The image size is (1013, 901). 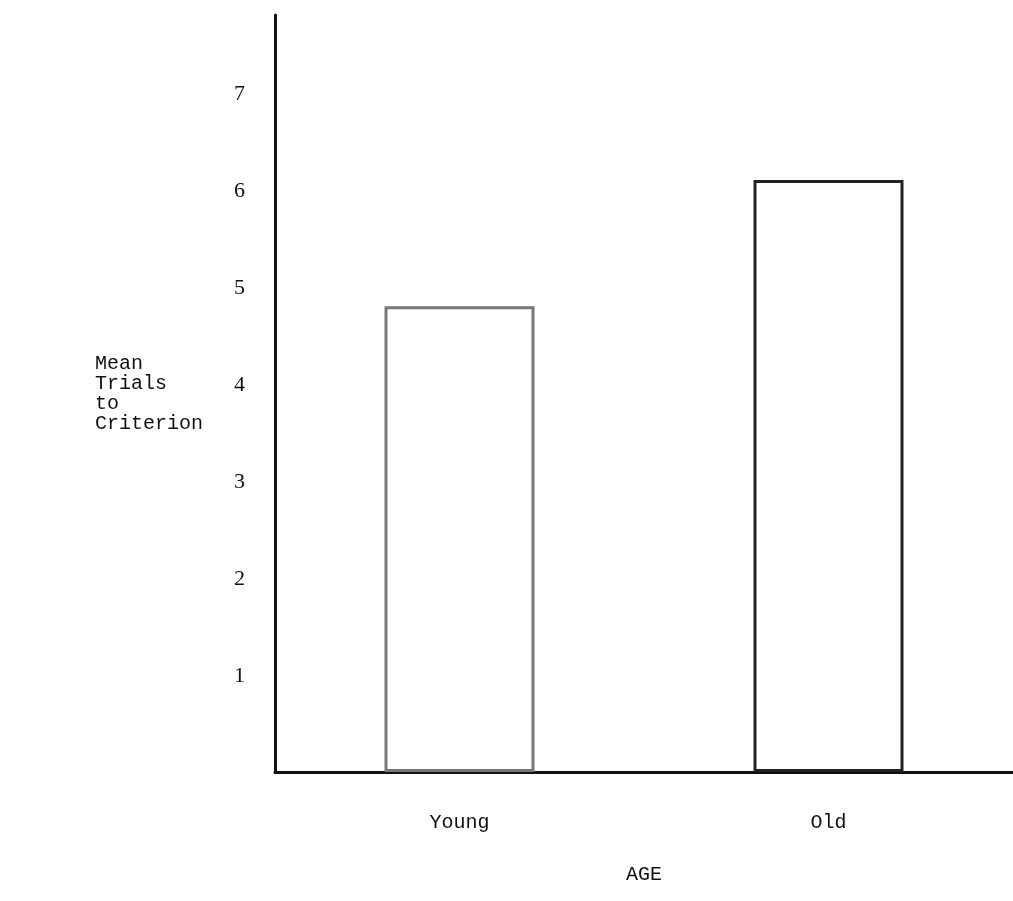 I want to click on y-tick-label: 1, so click(x=239, y=675).